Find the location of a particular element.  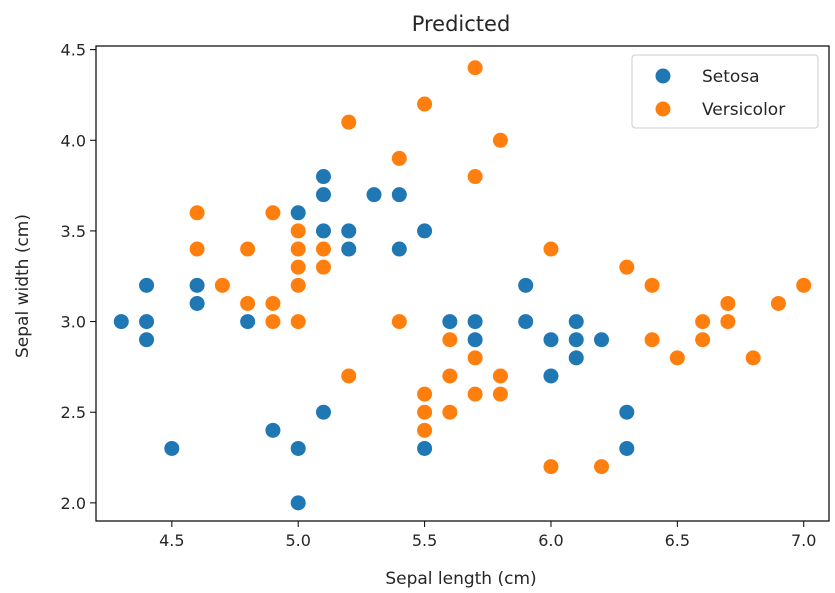

x-tick-label: 5.0 is located at coordinates (297, 540).